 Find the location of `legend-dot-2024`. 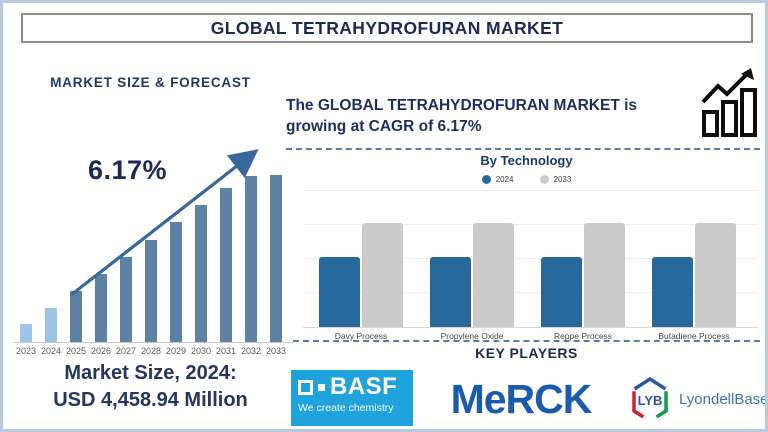

legend-dot-2024 is located at coordinates (486, 179).